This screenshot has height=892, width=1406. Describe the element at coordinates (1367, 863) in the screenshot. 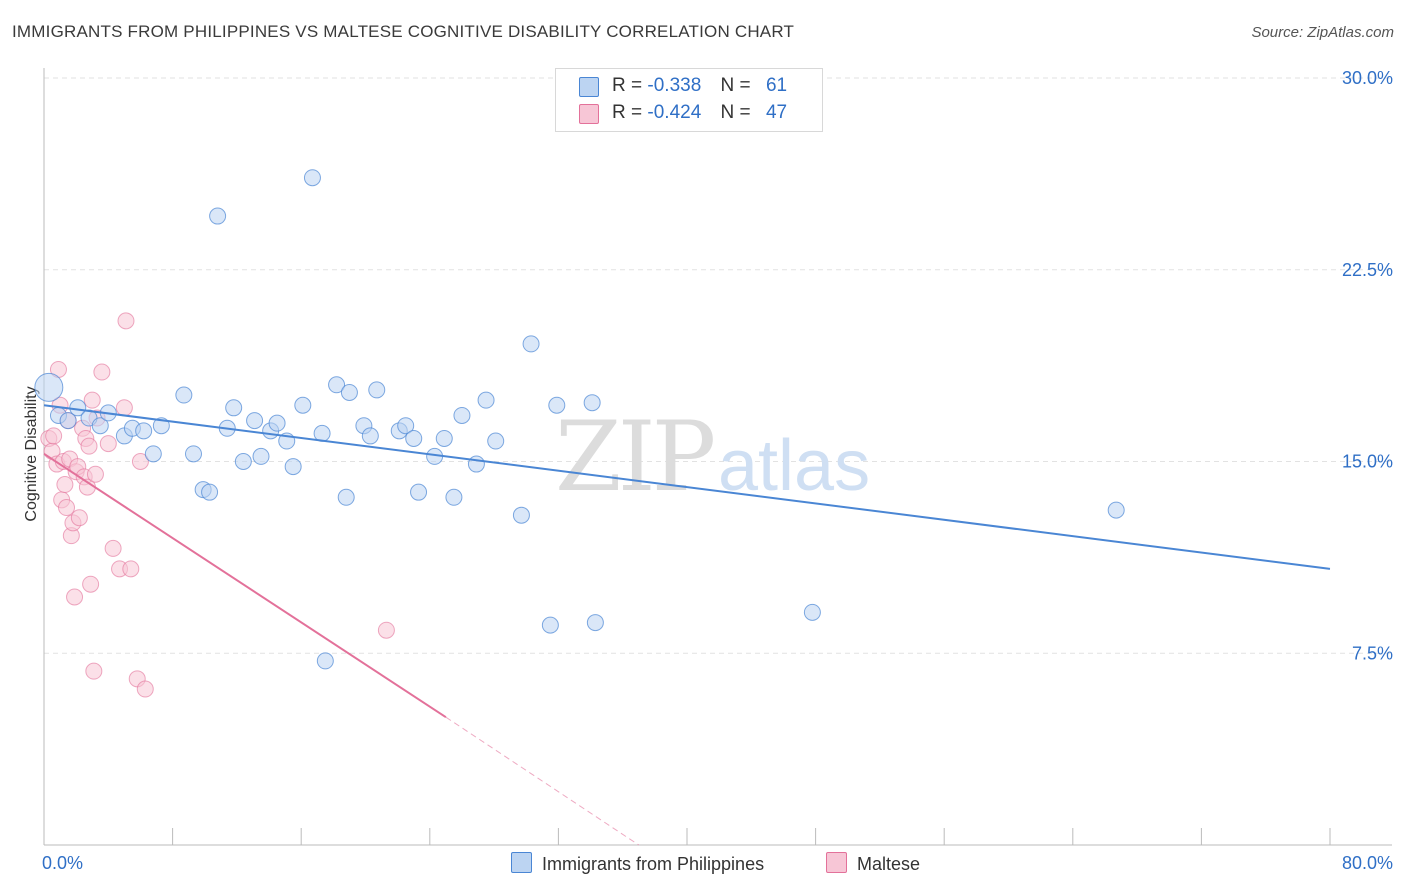

I see `x-tick-label: 80.0%` at that location.